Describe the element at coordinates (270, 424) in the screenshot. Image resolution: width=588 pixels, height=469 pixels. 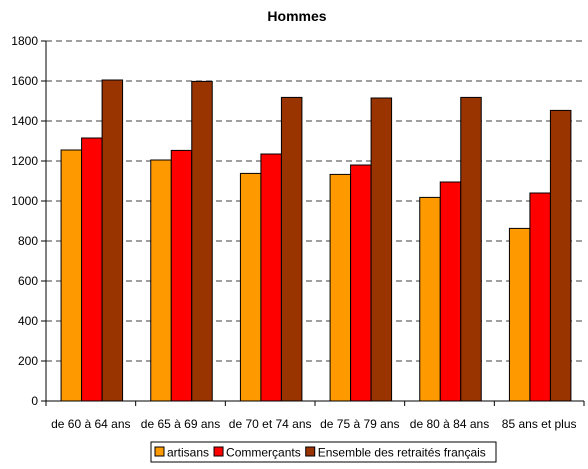
I see `x-category-label: de 70 et 74 ans` at that location.